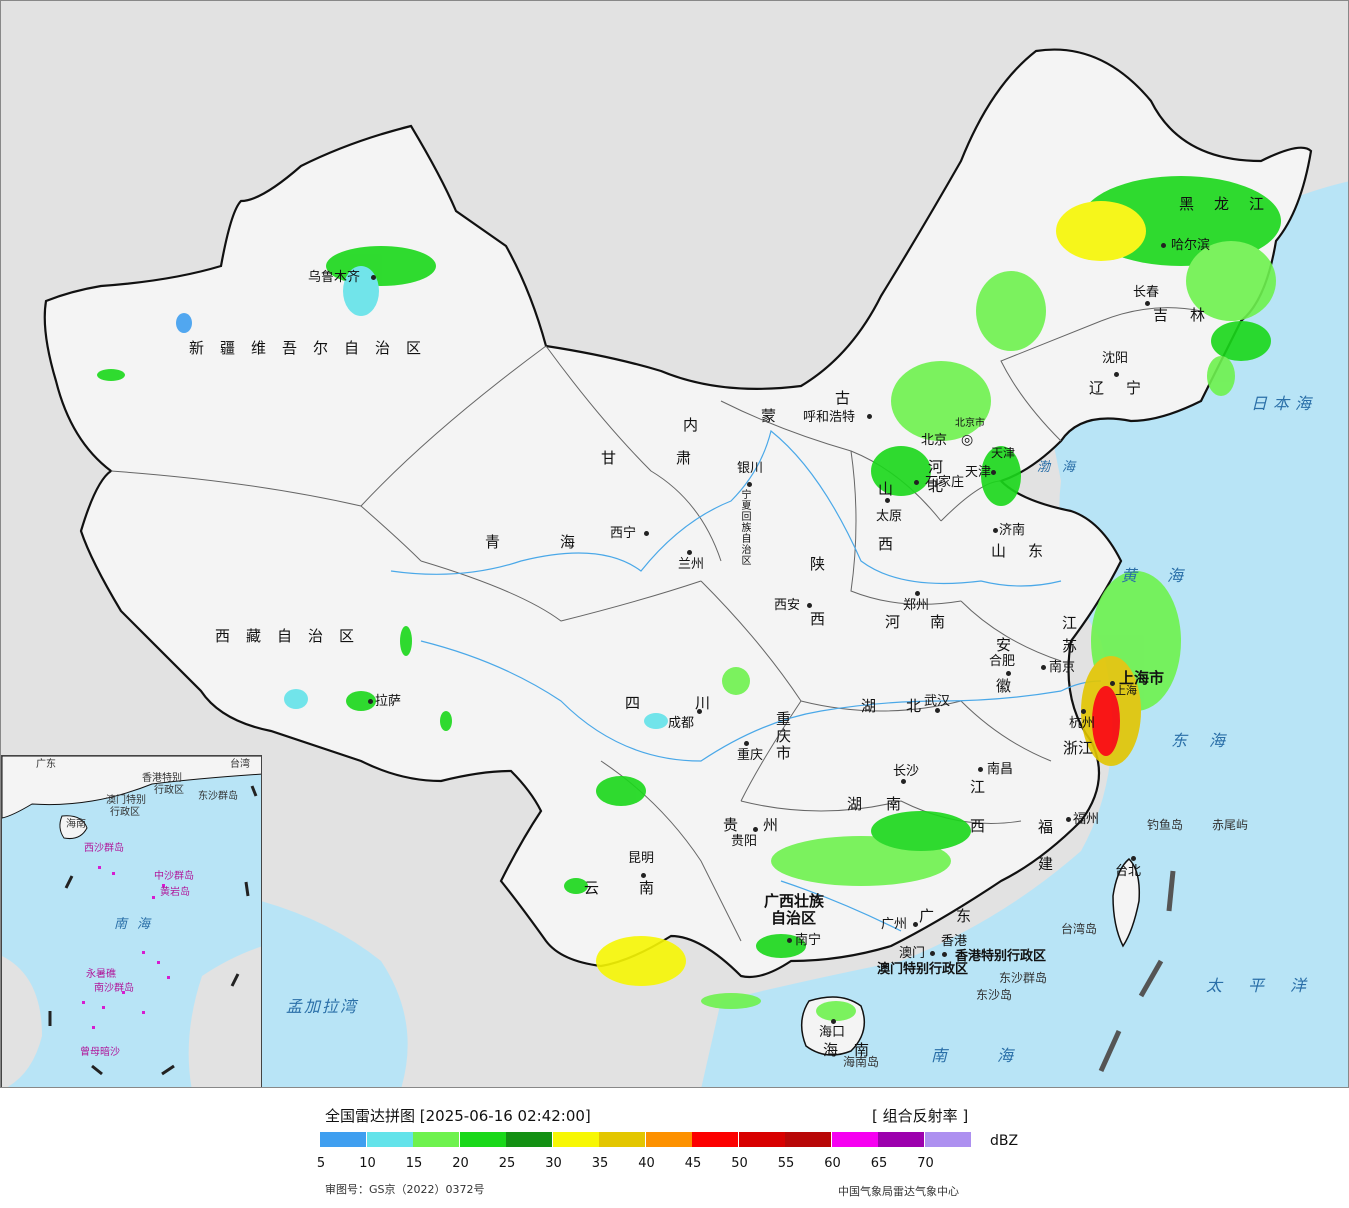 This screenshot has height=1208, width=1349. I want to click on province-jilin: 吉林, so click(1190, 315).